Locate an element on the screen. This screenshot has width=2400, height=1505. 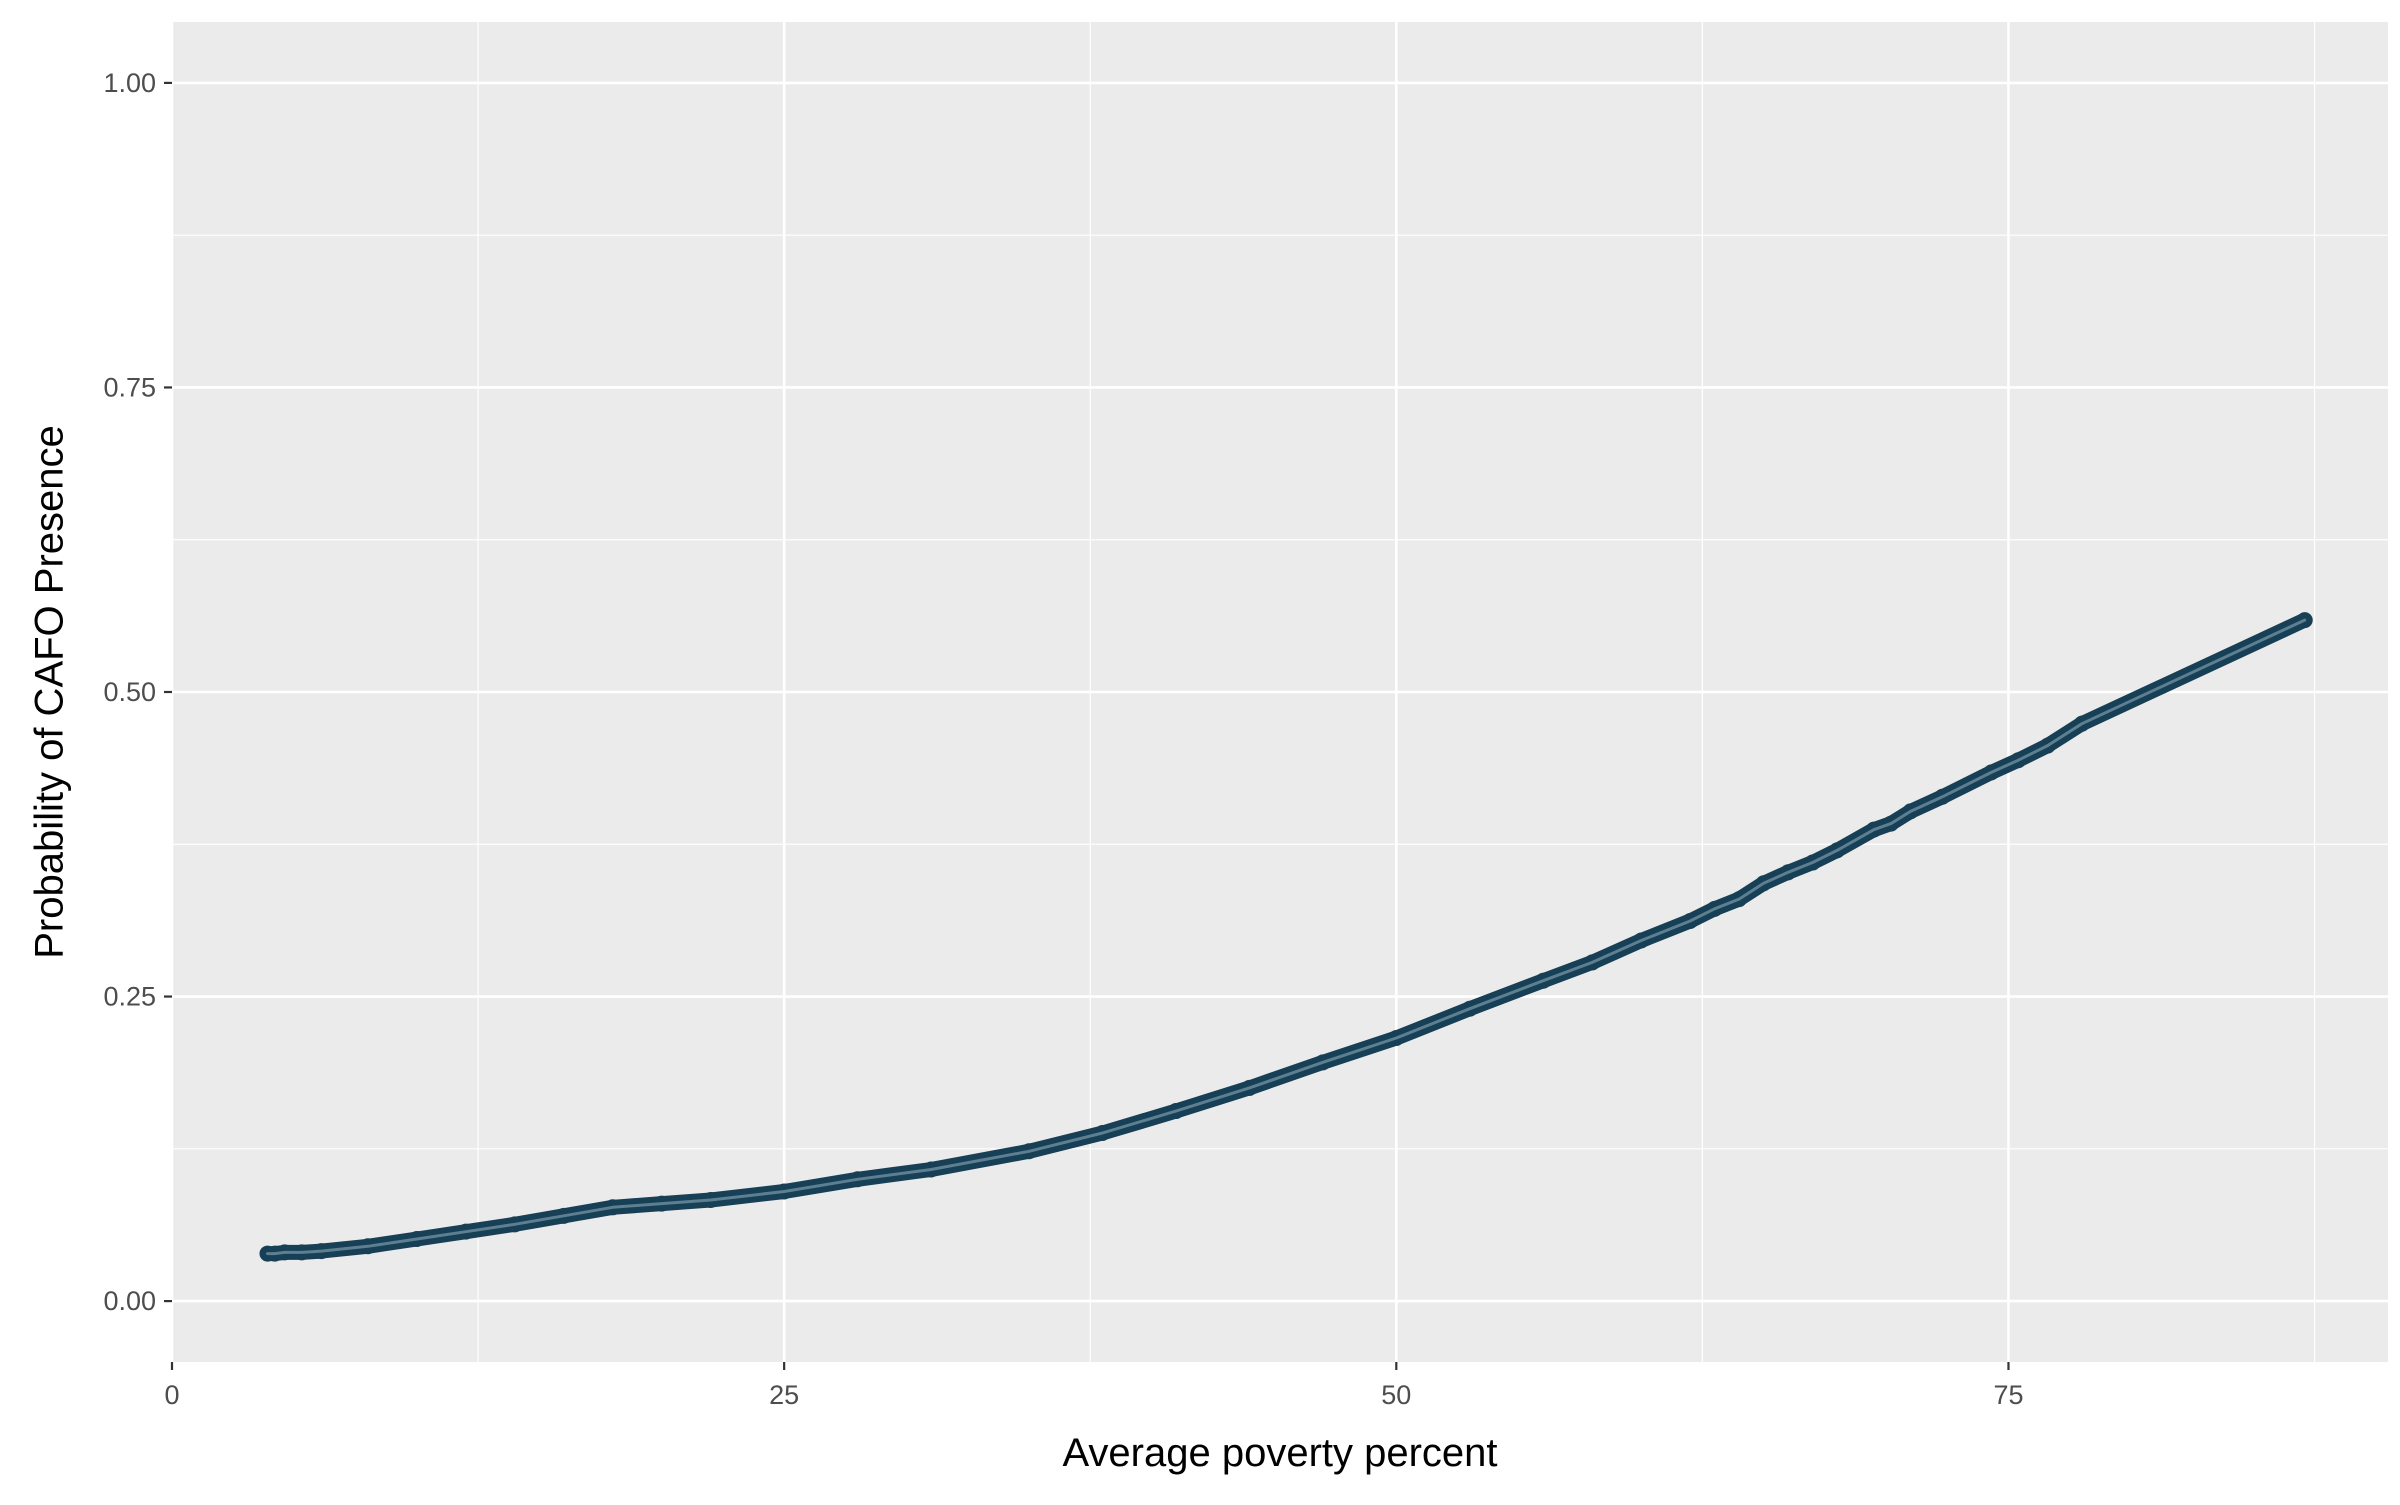
y-tick-label: 0.25 is located at coordinates (129, 997).